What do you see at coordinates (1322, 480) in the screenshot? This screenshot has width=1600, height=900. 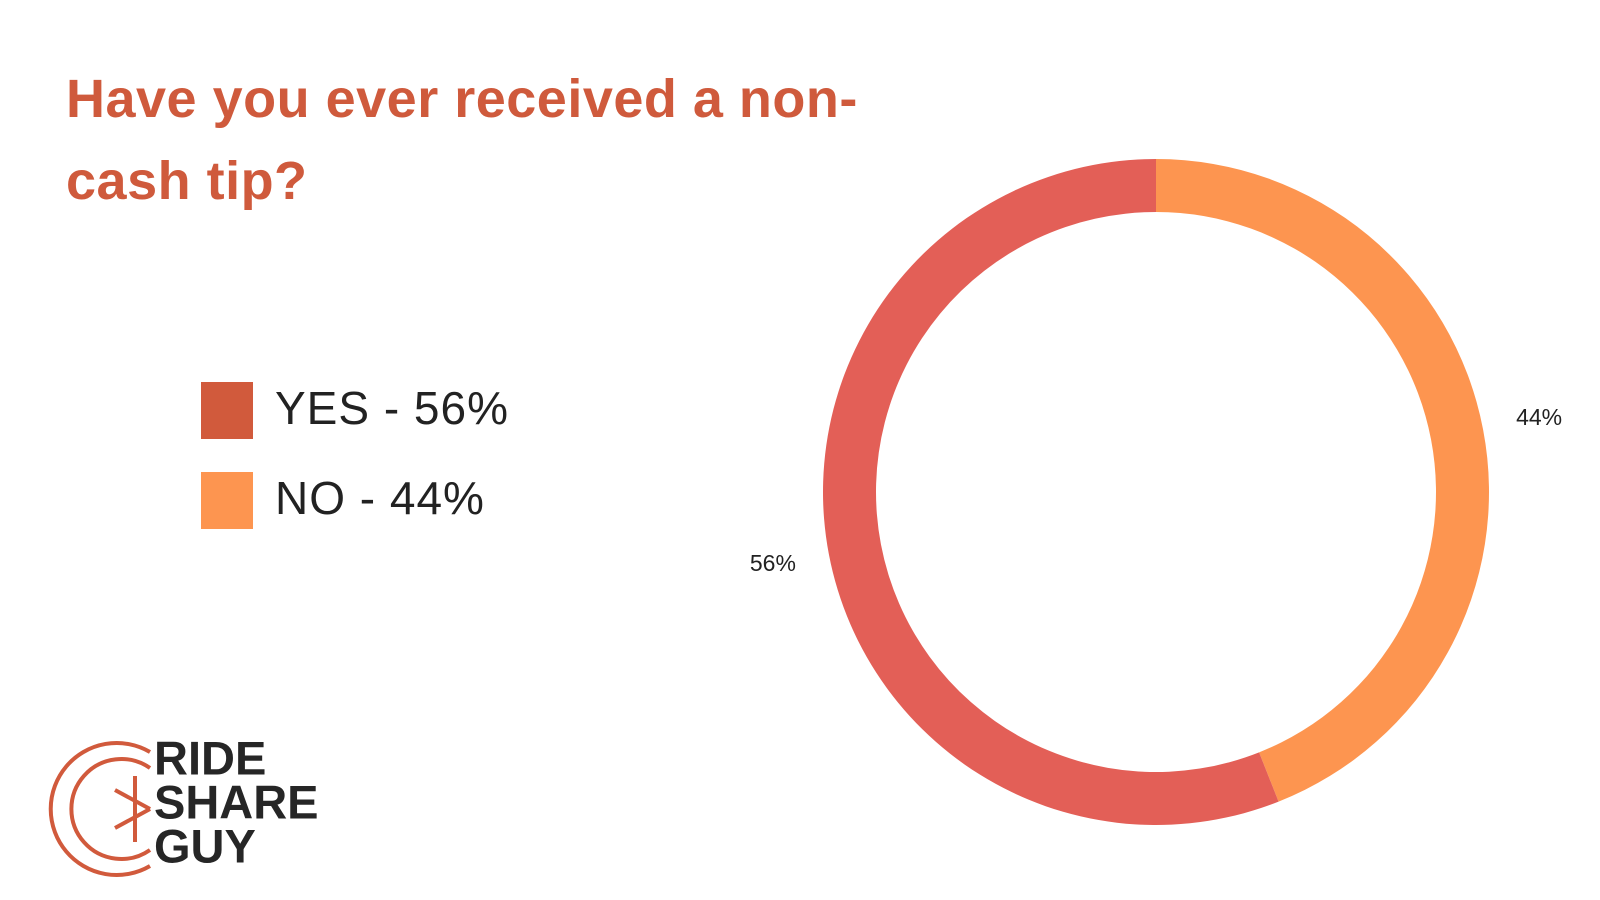 I see `donut-slice` at bounding box center [1322, 480].